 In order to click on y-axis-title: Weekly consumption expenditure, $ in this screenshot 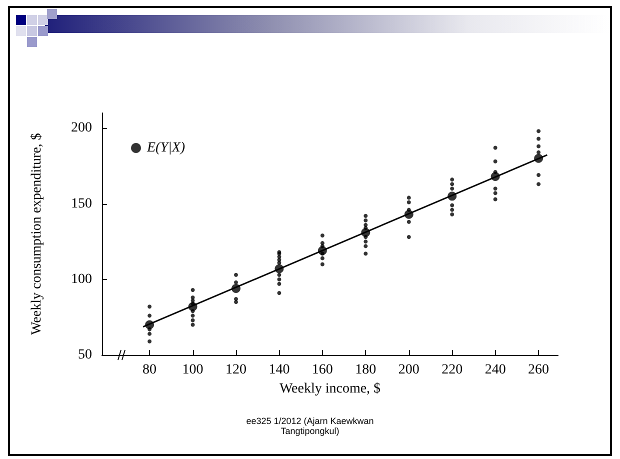, I will do `click(37, 234)`.